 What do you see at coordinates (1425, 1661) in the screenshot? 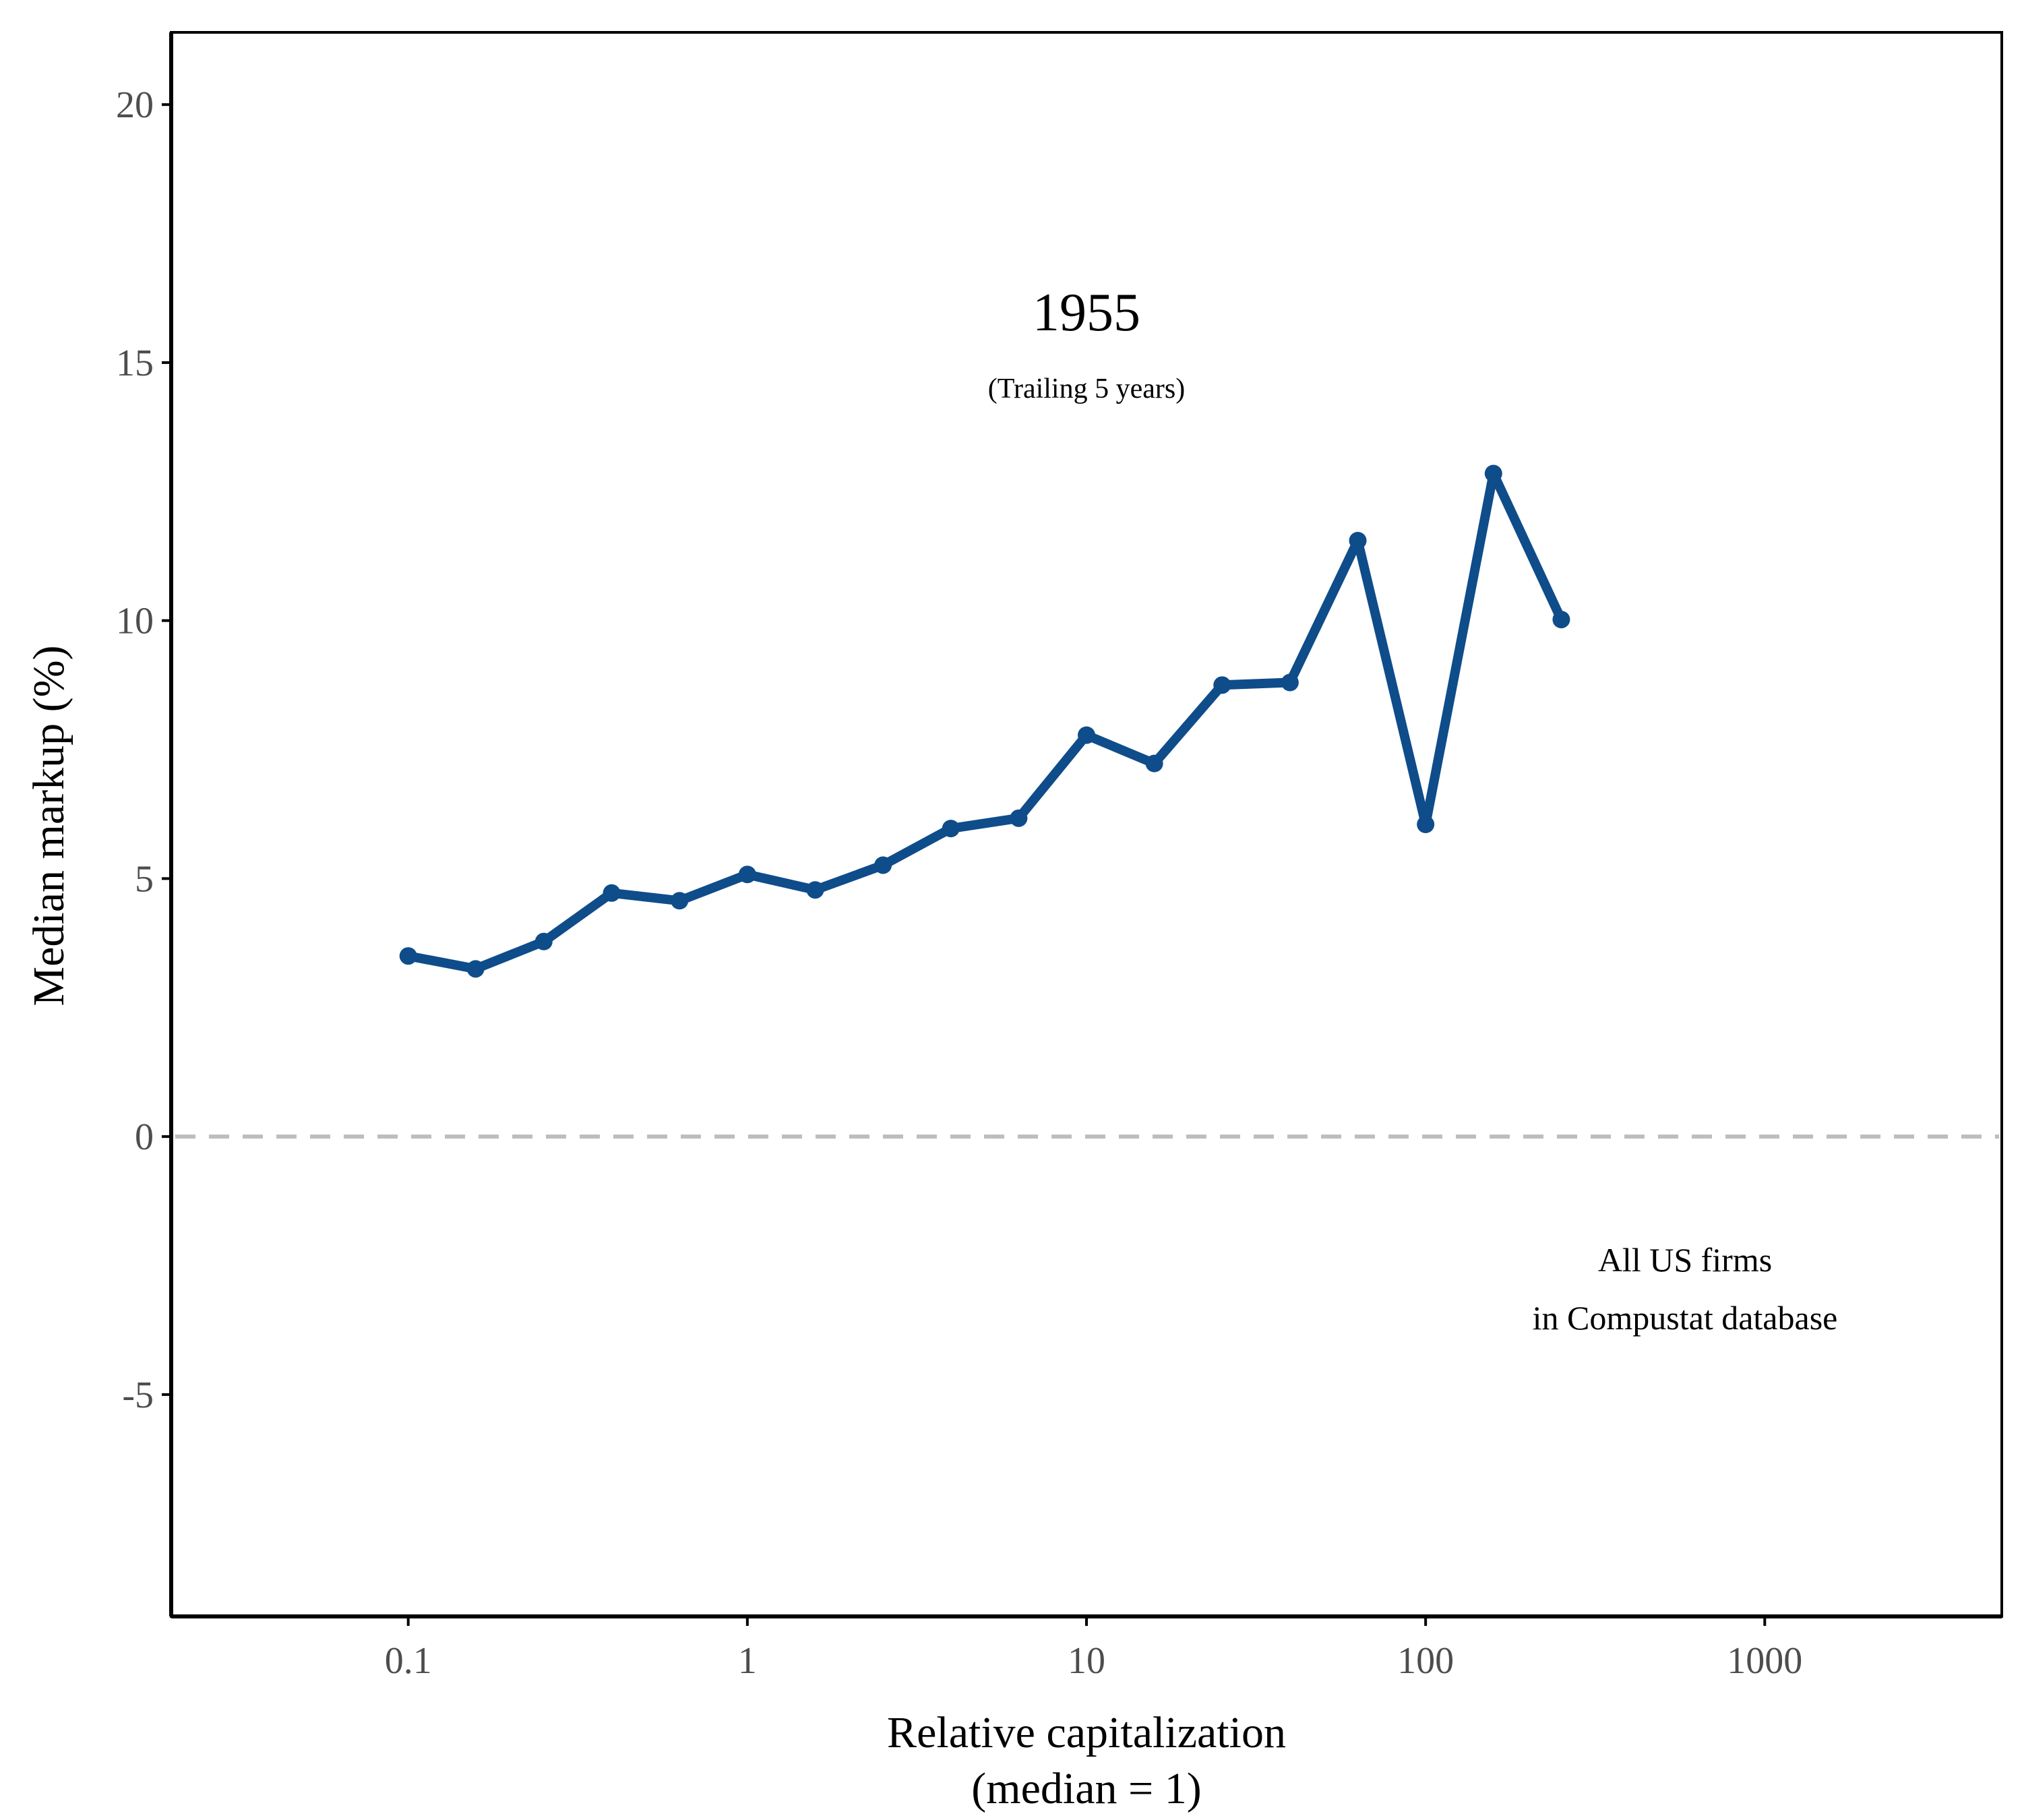
I see `x-tick-label: 100` at bounding box center [1425, 1661].